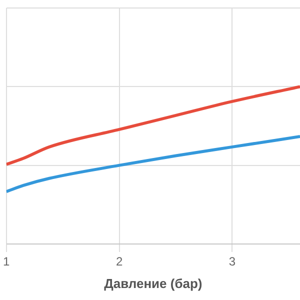  I want to click on x-tick-label: 2, so click(119, 261).